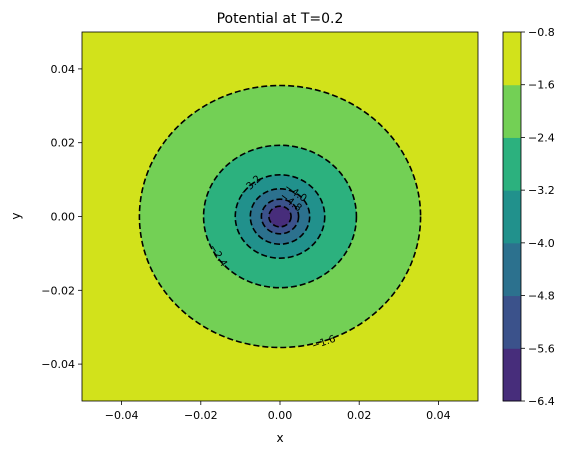 This screenshot has width=575, height=455. I want to click on colorbar: −6.4 −5.6 −4.8 −4.0 −3.2 −2.4 −1.6 −0.8, so click(528, 217).